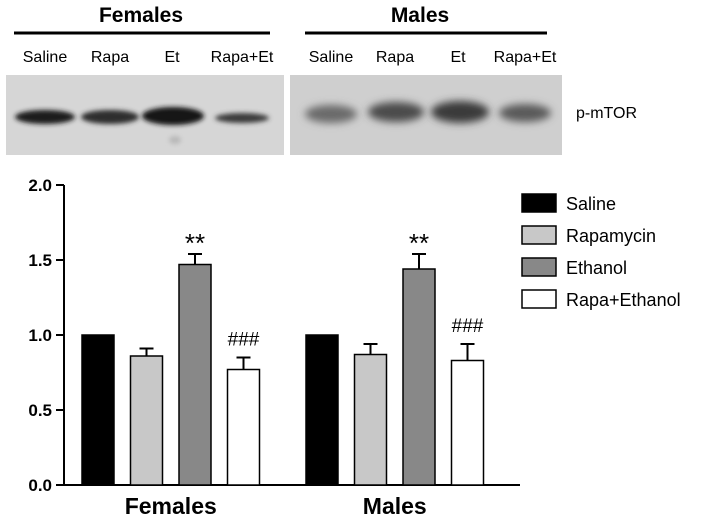 This screenshot has height=521, width=709. What do you see at coordinates (242, 118) in the screenshot?
I see `band-female-rapa-et` at bounding box center [242, 118].